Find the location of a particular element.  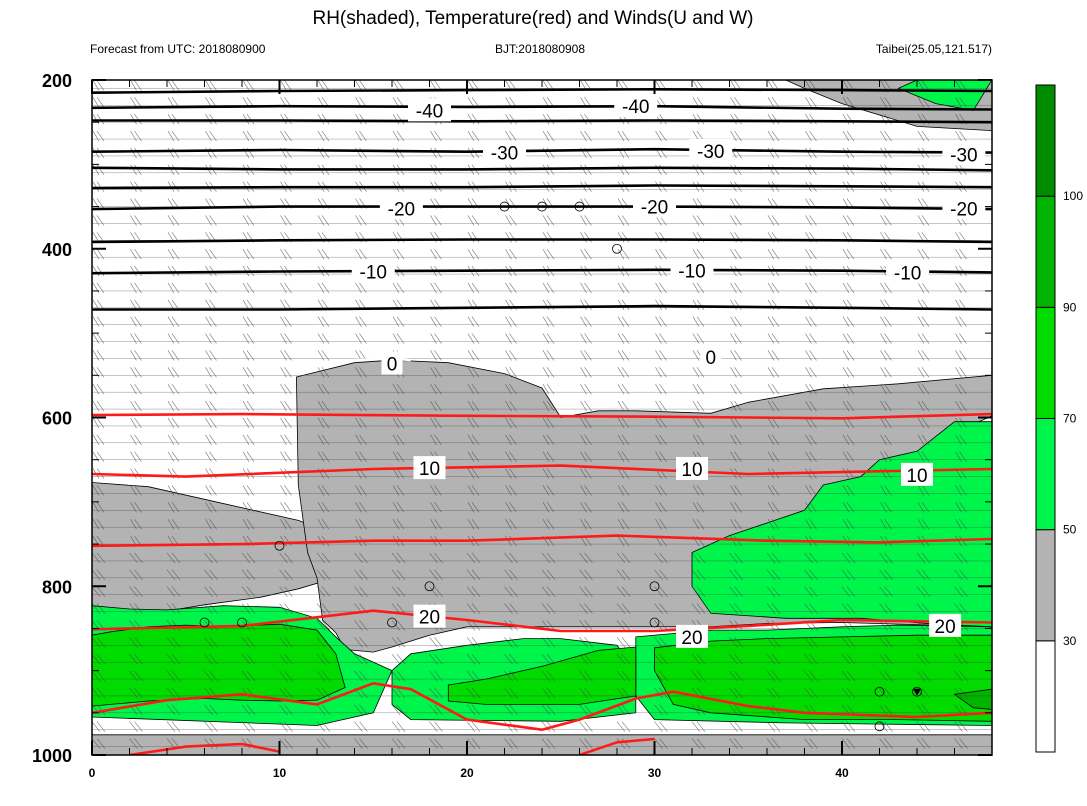

x-tick-label: 30 is located at coordinates (655, 773).